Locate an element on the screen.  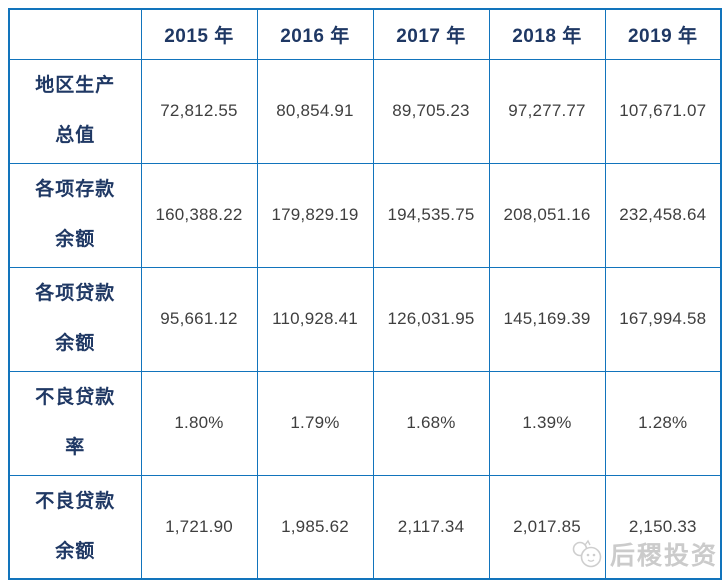
value-cell: 1.28% is located at coordinates (663, 423).